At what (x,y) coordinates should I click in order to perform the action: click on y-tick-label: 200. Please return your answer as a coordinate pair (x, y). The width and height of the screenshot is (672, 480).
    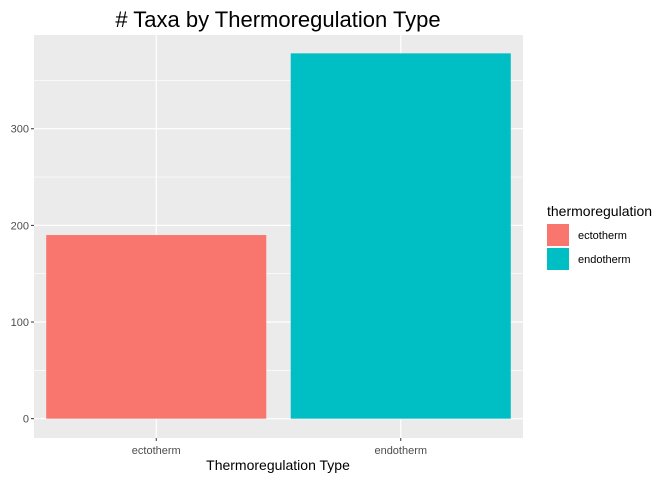
    Looking at the image, I should click on (20, 226).